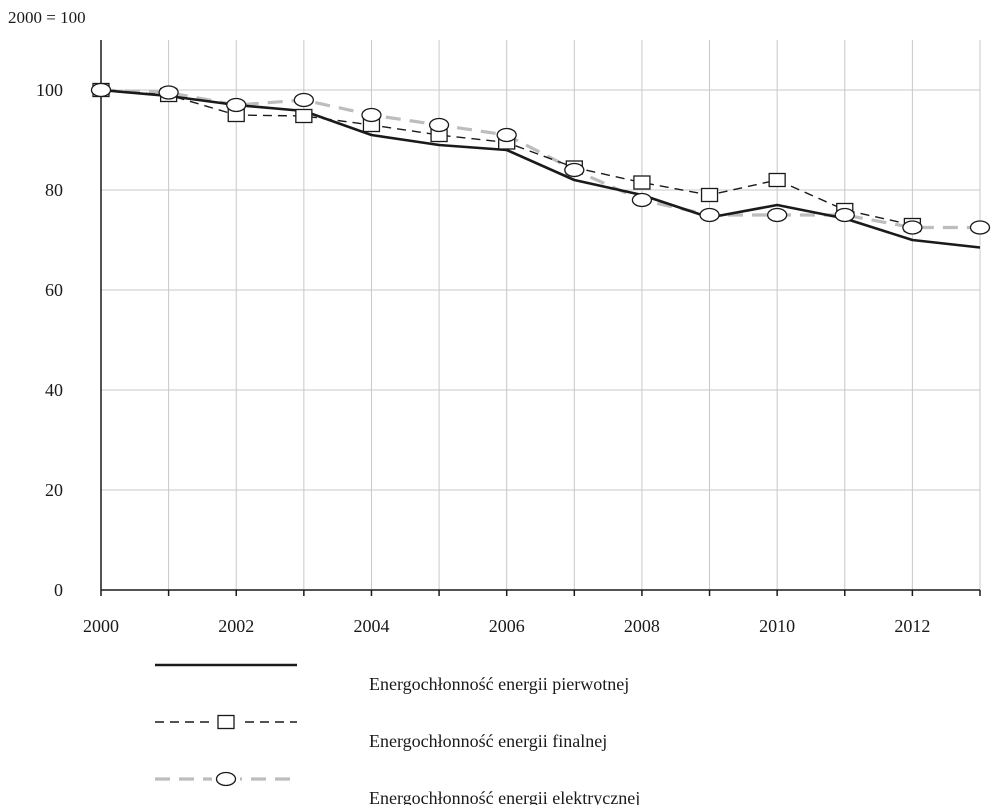 This screenshot has width=992, height=805. I want to click on legend-item: Energochłonność energii pierwotnej, so click(392, 678).